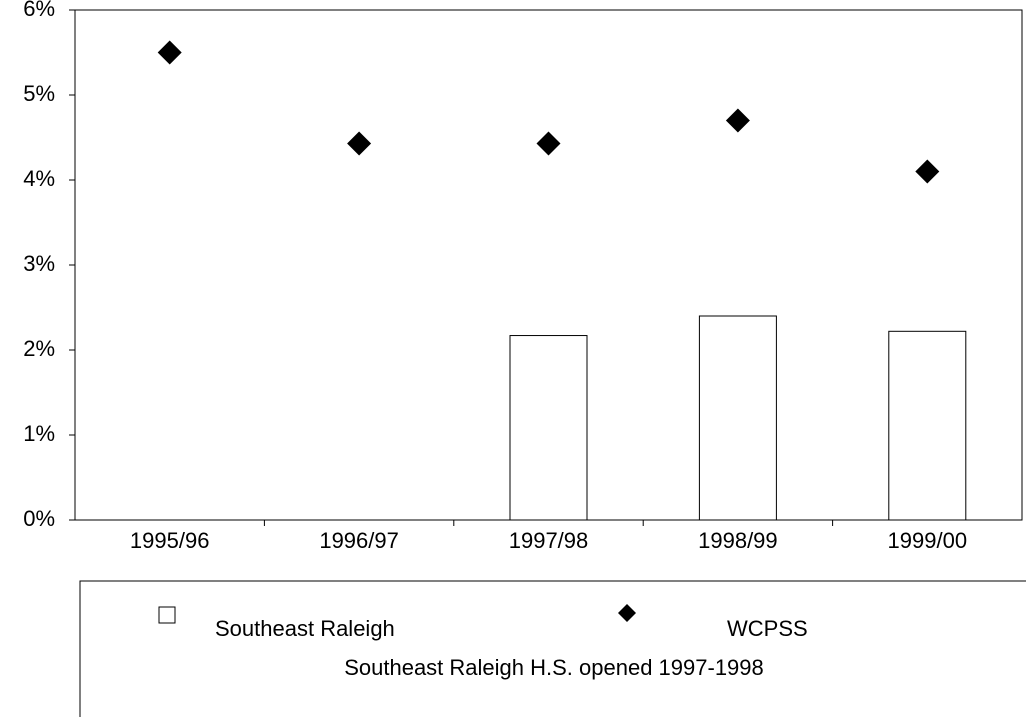  I want to click on y-tick-label: 5%, so click(39, 93).